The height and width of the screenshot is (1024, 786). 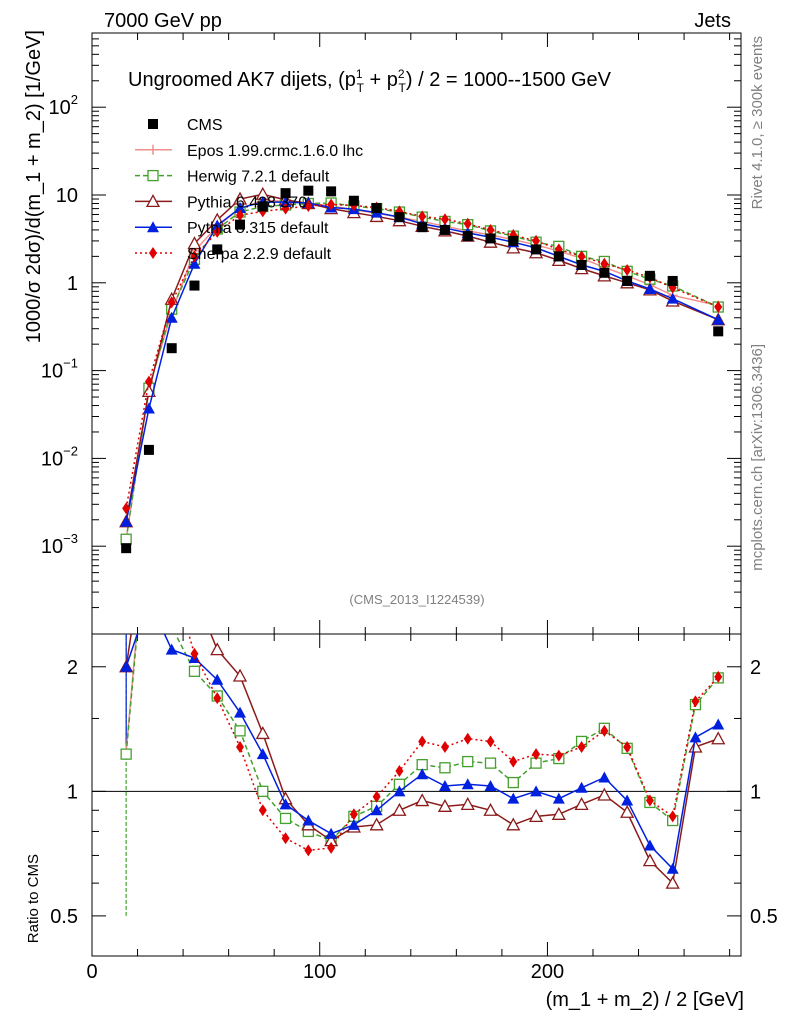 I want to click on legend-entry: Sherpa 2.2.9 default, so click(x=233, y=254).